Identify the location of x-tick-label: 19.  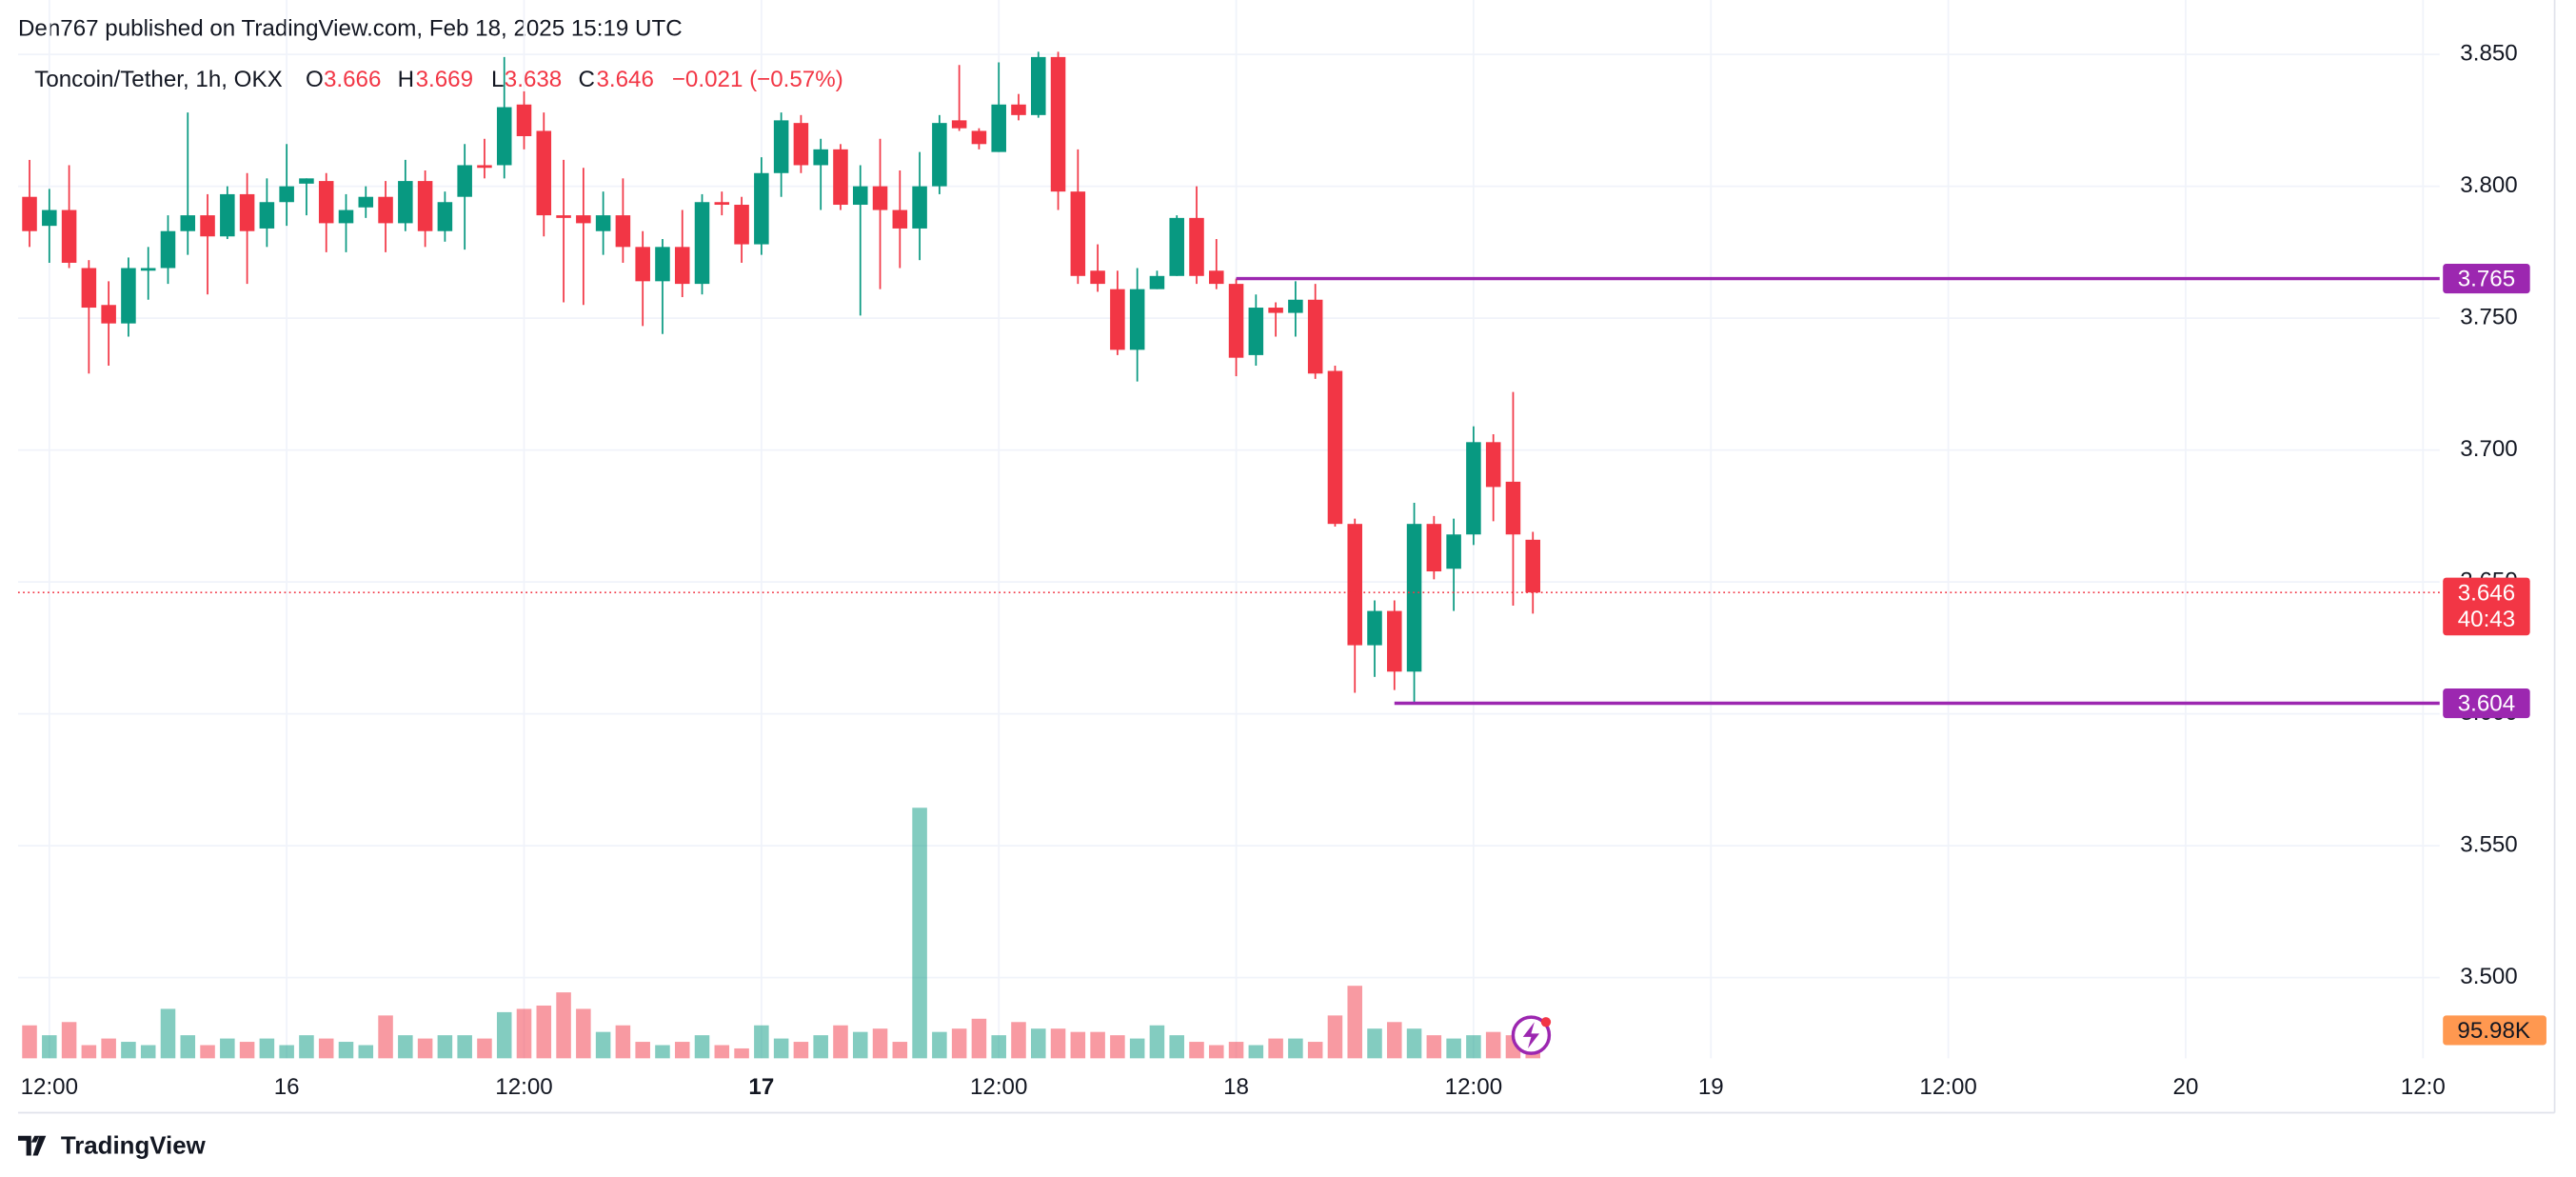
(1711, 1087).